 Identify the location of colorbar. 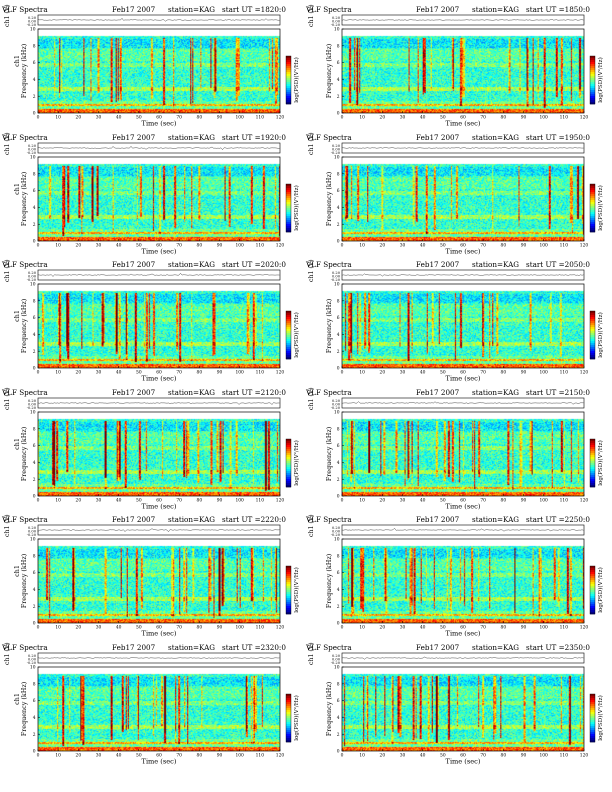
(288, 207).